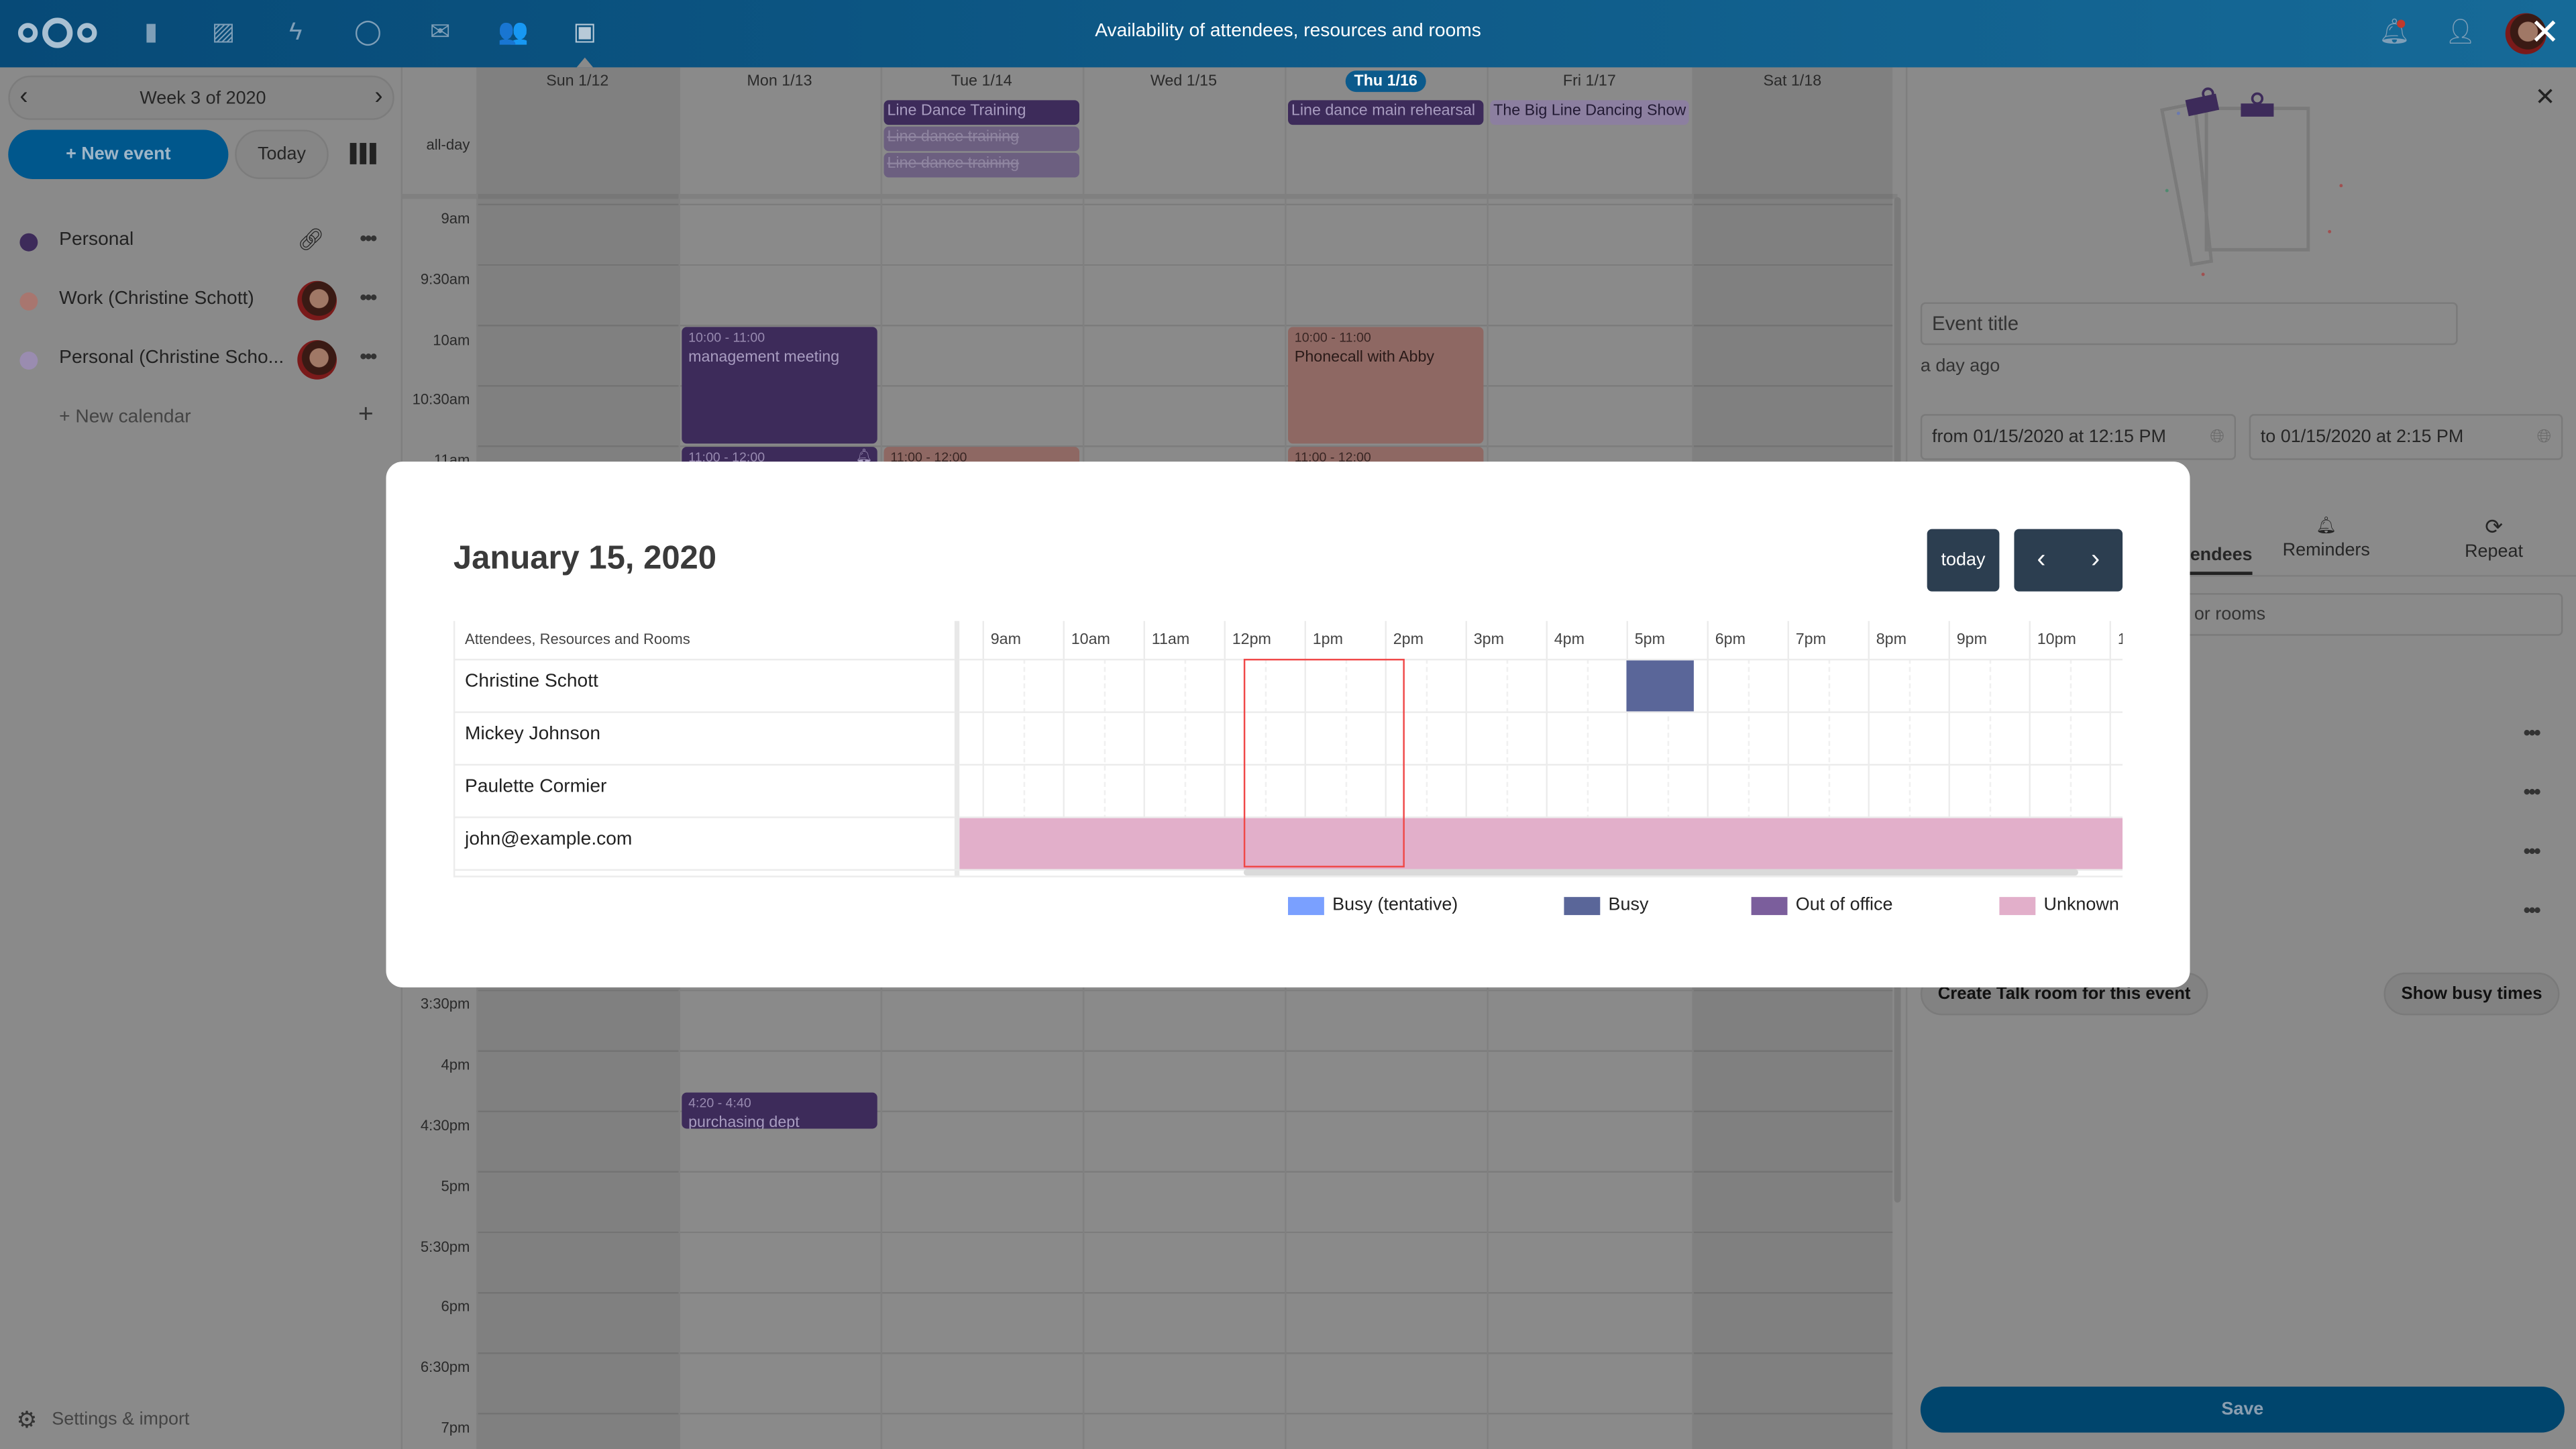  Describe the element at coordinates (1386, 82) in the screenshot. I see `day-header: Thu 1/16` at that location.